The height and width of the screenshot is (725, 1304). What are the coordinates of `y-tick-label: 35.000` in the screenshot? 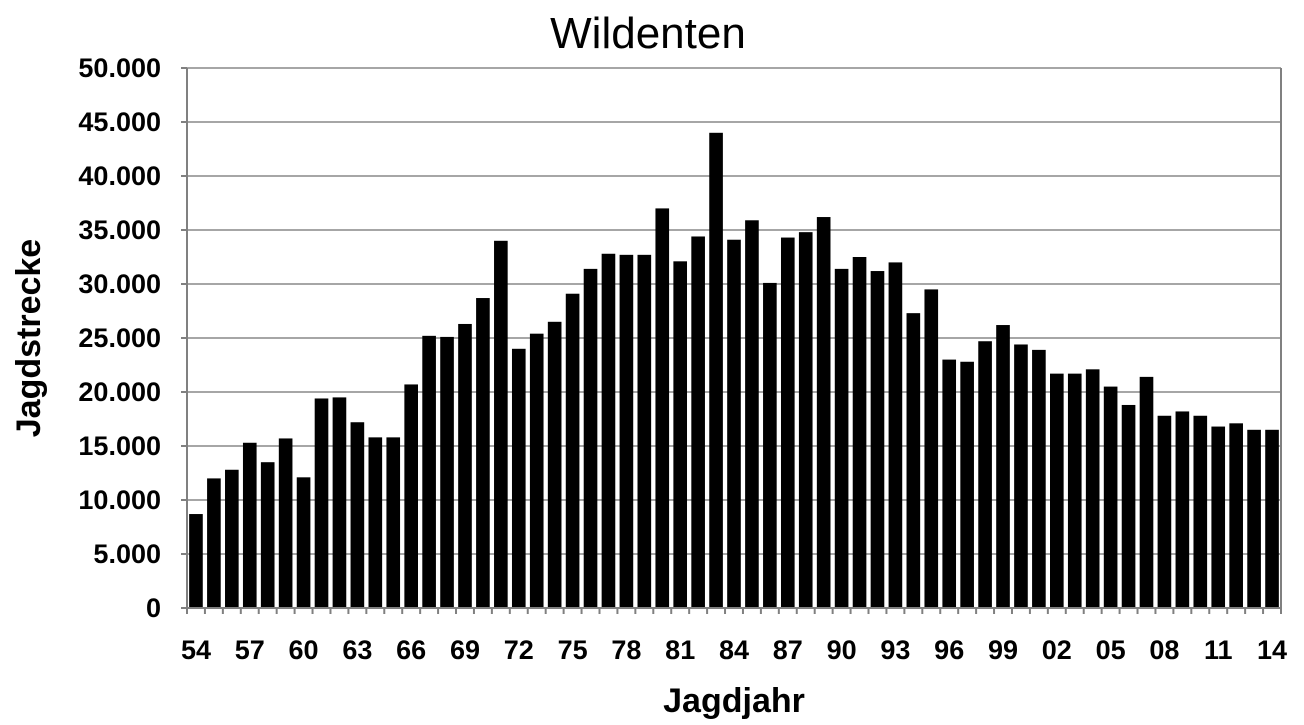 It's located at (119, 230).